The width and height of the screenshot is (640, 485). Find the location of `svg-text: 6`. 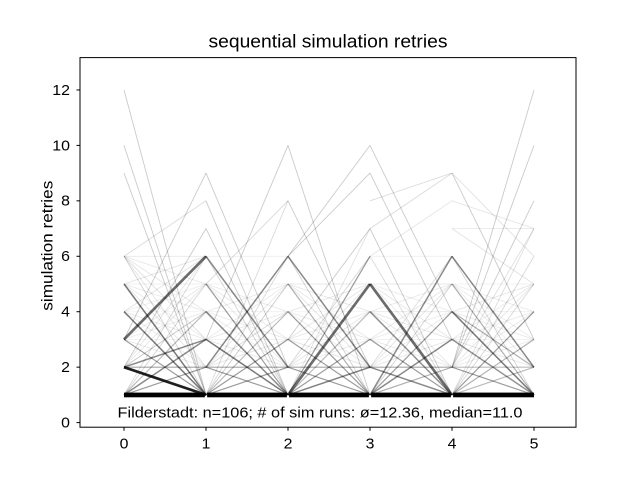

svg-text: 6 is located at coordinates (65, 256).